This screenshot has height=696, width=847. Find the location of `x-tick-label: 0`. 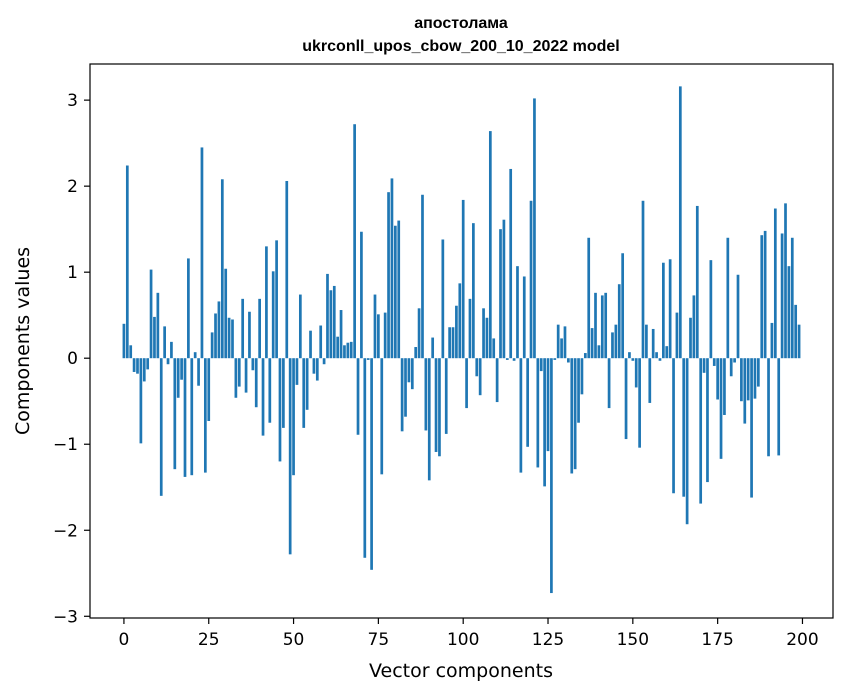

x-tick-label: 0 is located at coordinates (124, 640).